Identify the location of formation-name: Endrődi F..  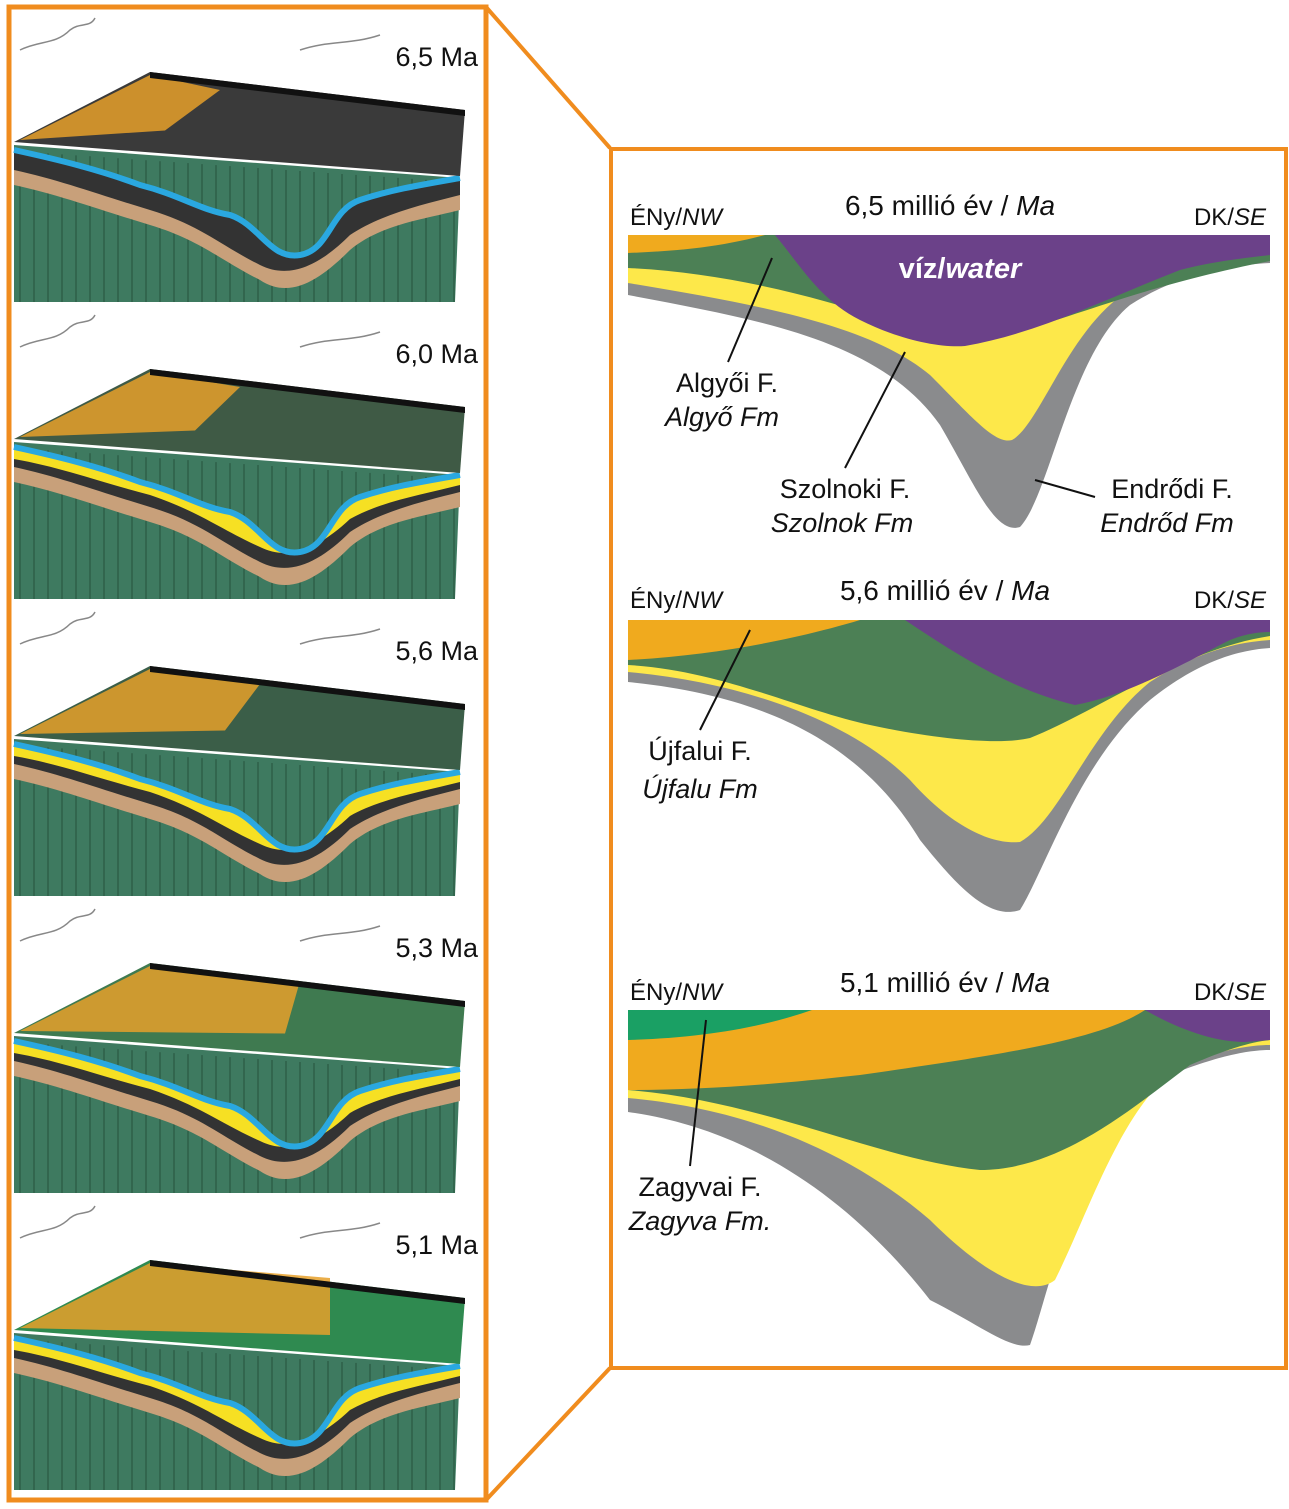
(1172, 489).